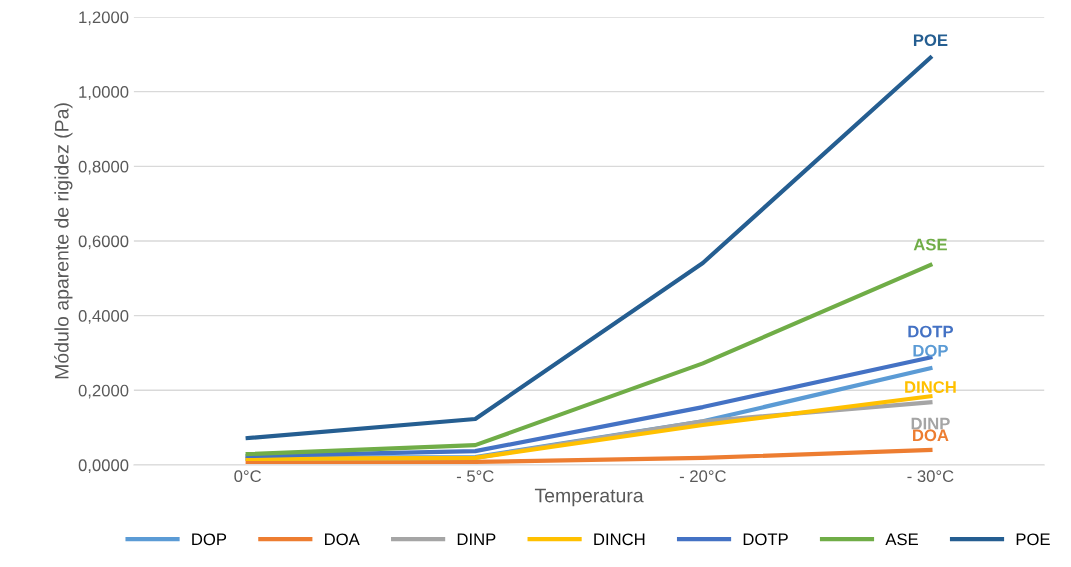 The width and height of the screenshot is (1071, 567). What do you see at coordinates (248, 476) in the screenshot?
I see `x-tick-label: 0°C` at bounding box center [248, 476].